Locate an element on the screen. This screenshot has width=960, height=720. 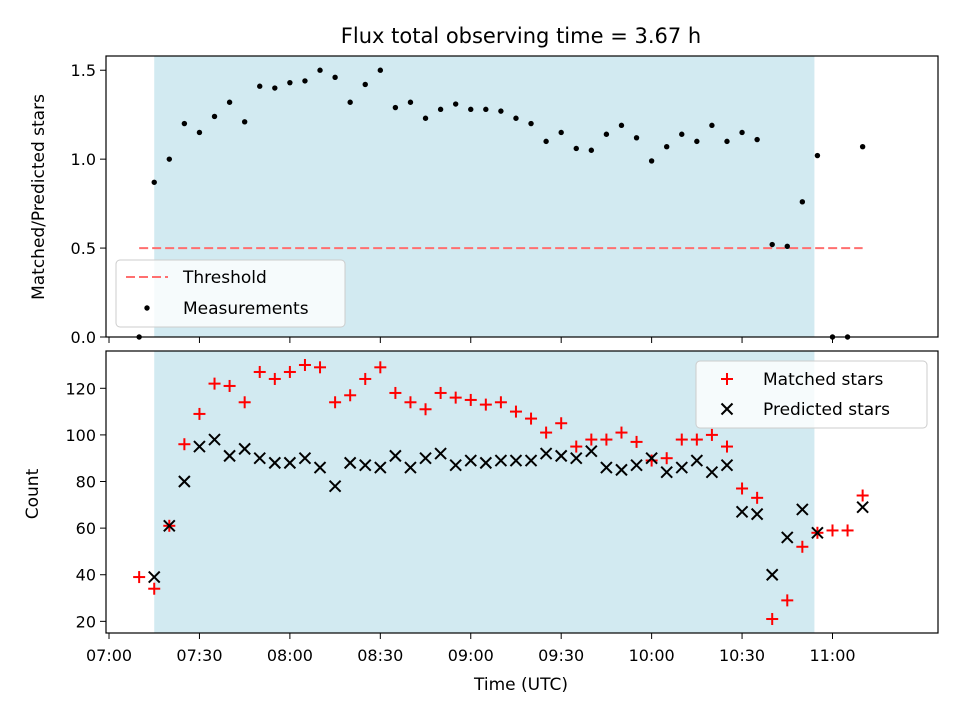
legend-predicted-swatch is located at coordinates (727, 409).